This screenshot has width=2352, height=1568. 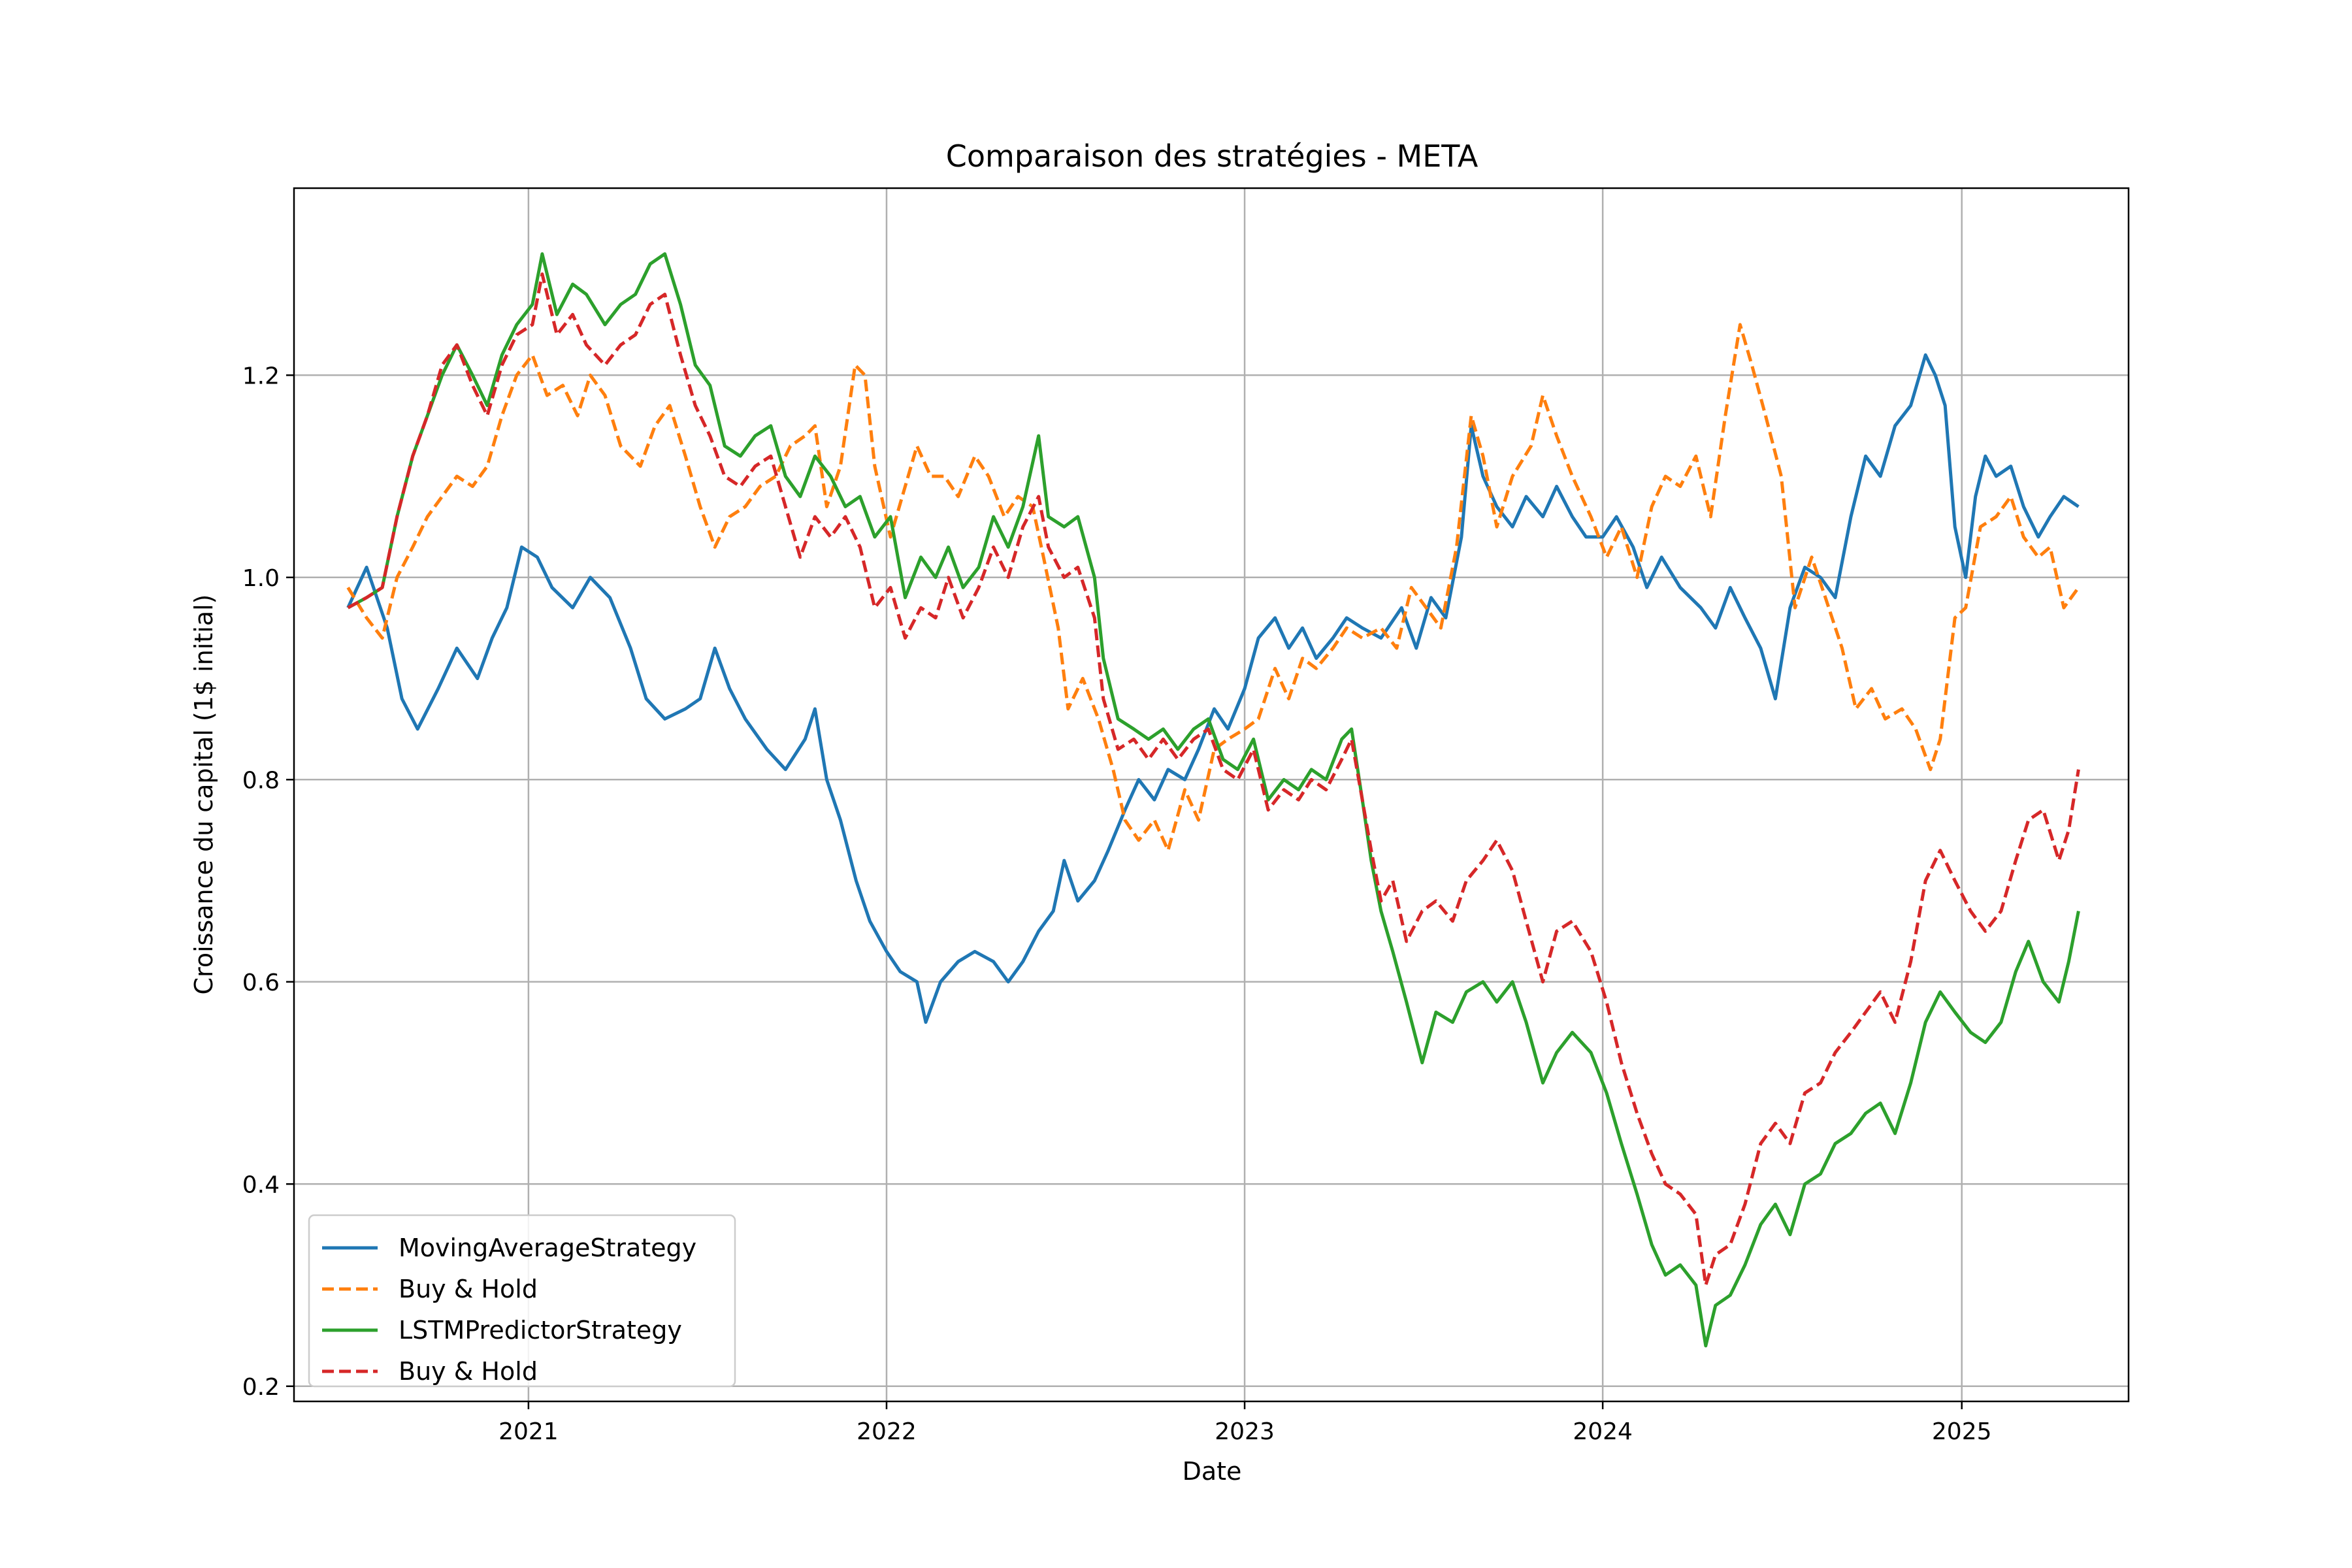 I want to click on x-tick-label: 2025, so click(x=1962, y=1431).